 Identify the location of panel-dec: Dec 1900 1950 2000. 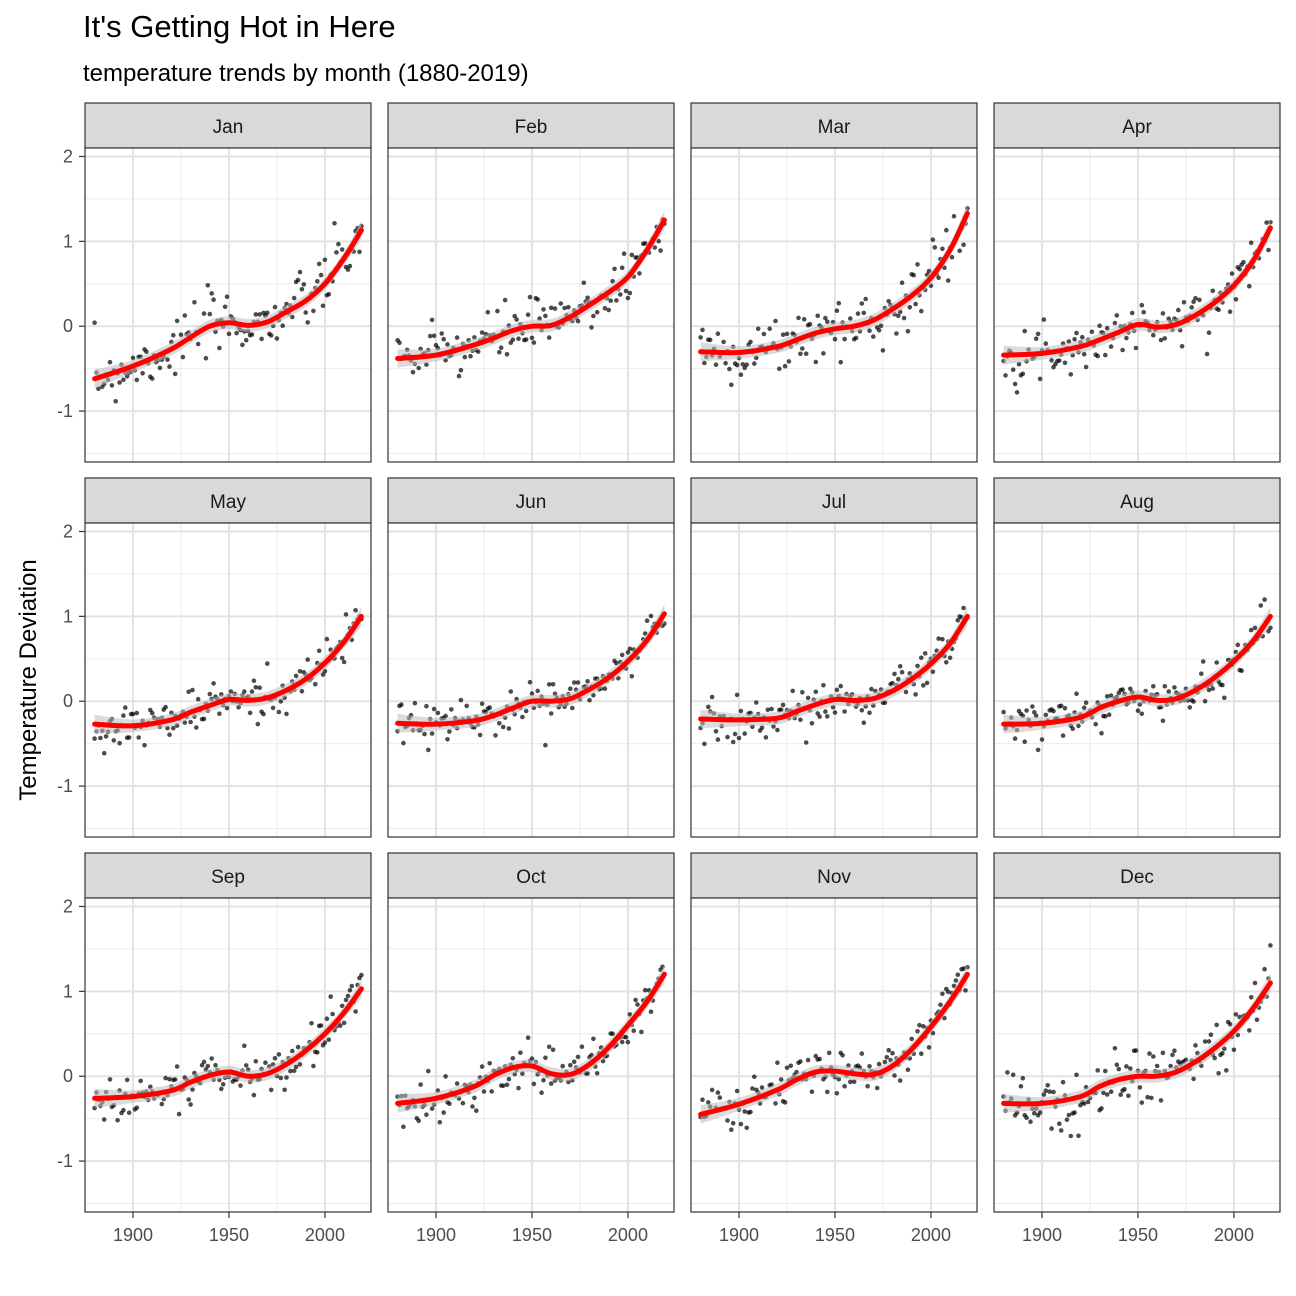
(1137, 1048).